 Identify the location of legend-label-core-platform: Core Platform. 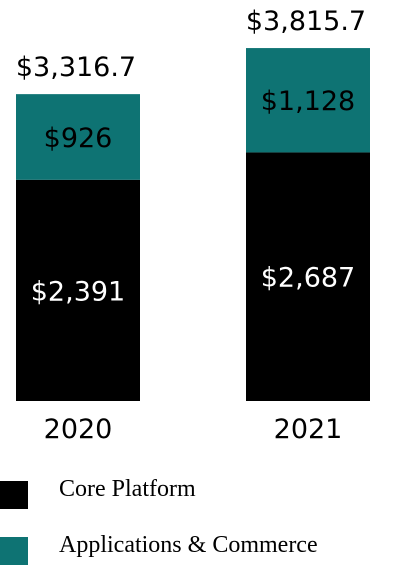
(127, 489).